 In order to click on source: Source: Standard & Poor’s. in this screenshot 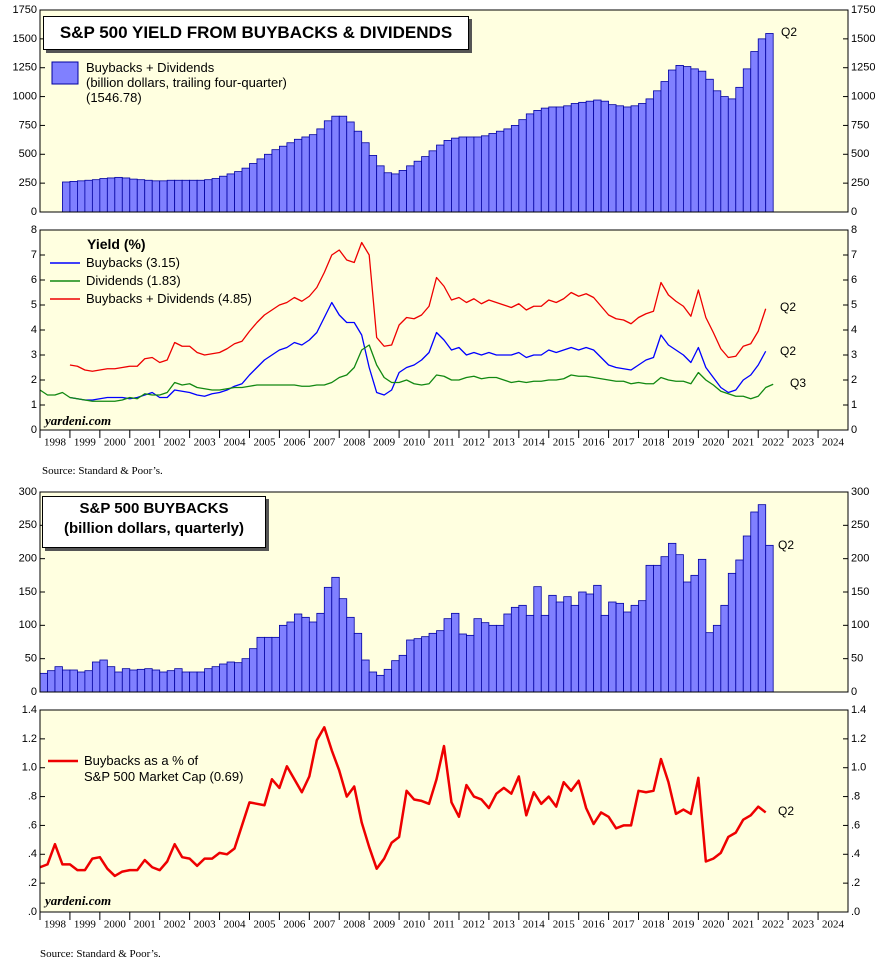, I will do `click(102, 471)`.